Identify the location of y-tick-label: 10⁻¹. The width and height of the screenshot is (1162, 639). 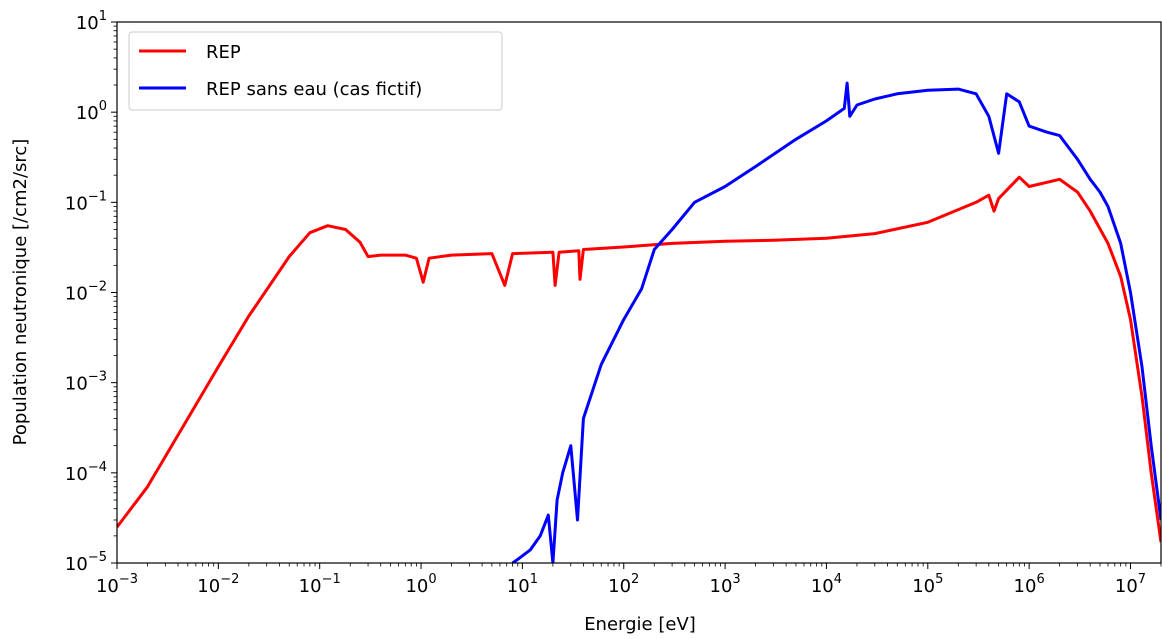
(86, 201).